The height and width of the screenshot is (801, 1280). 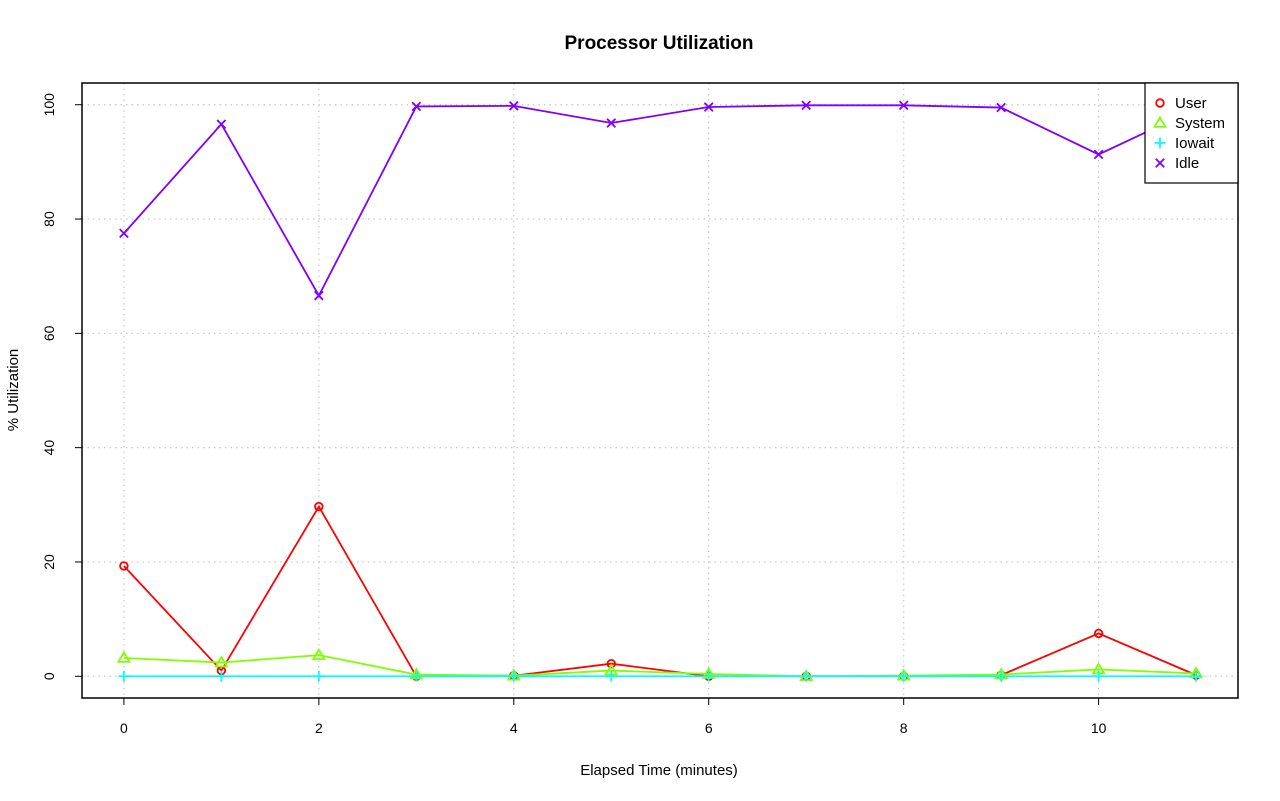 What do you see at coordinates (613, 717) in the screenshot?
I see `x-axis: 0 2 4 6 8 10` at bounding box center [613, 717].